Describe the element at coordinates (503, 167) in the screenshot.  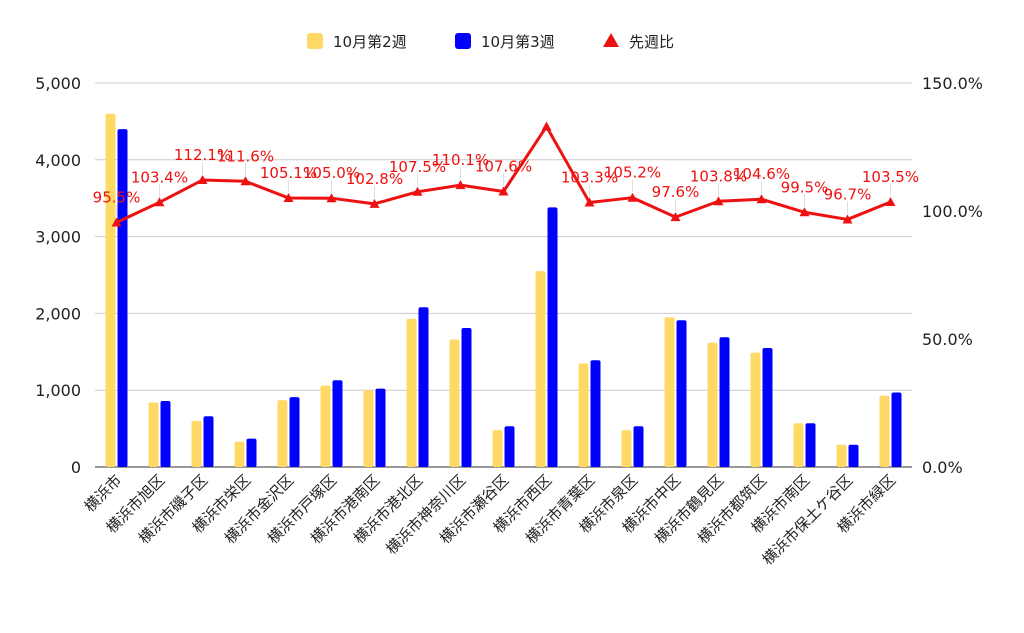
I see `data-label: 107.6%` at that location.